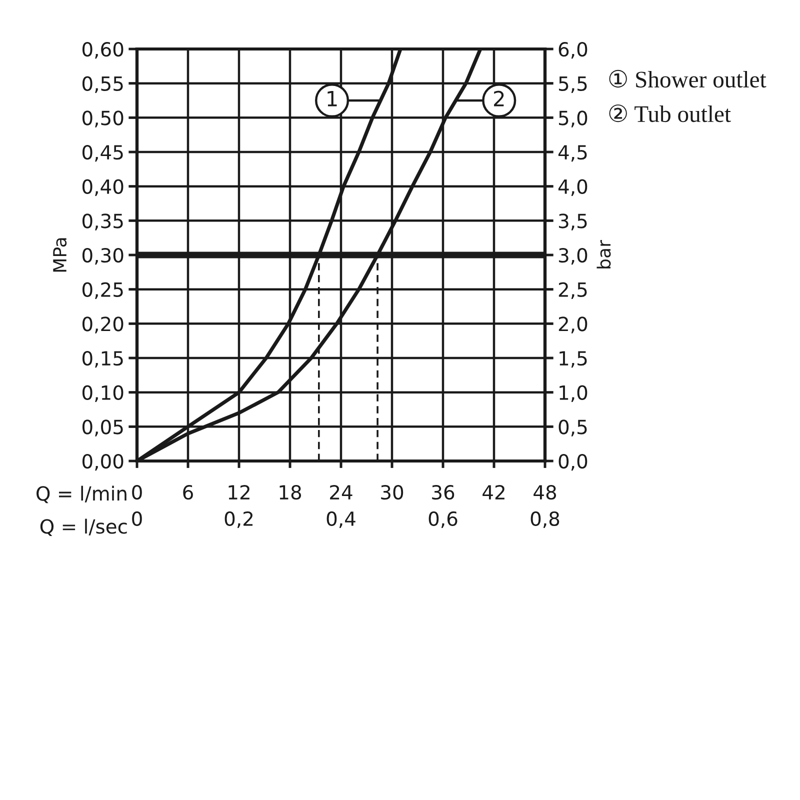  What do you see at coordinates (81, 495) in the screenshot?
I see `x-axis-title: Q = l/min` at bounding box center [81, 495].